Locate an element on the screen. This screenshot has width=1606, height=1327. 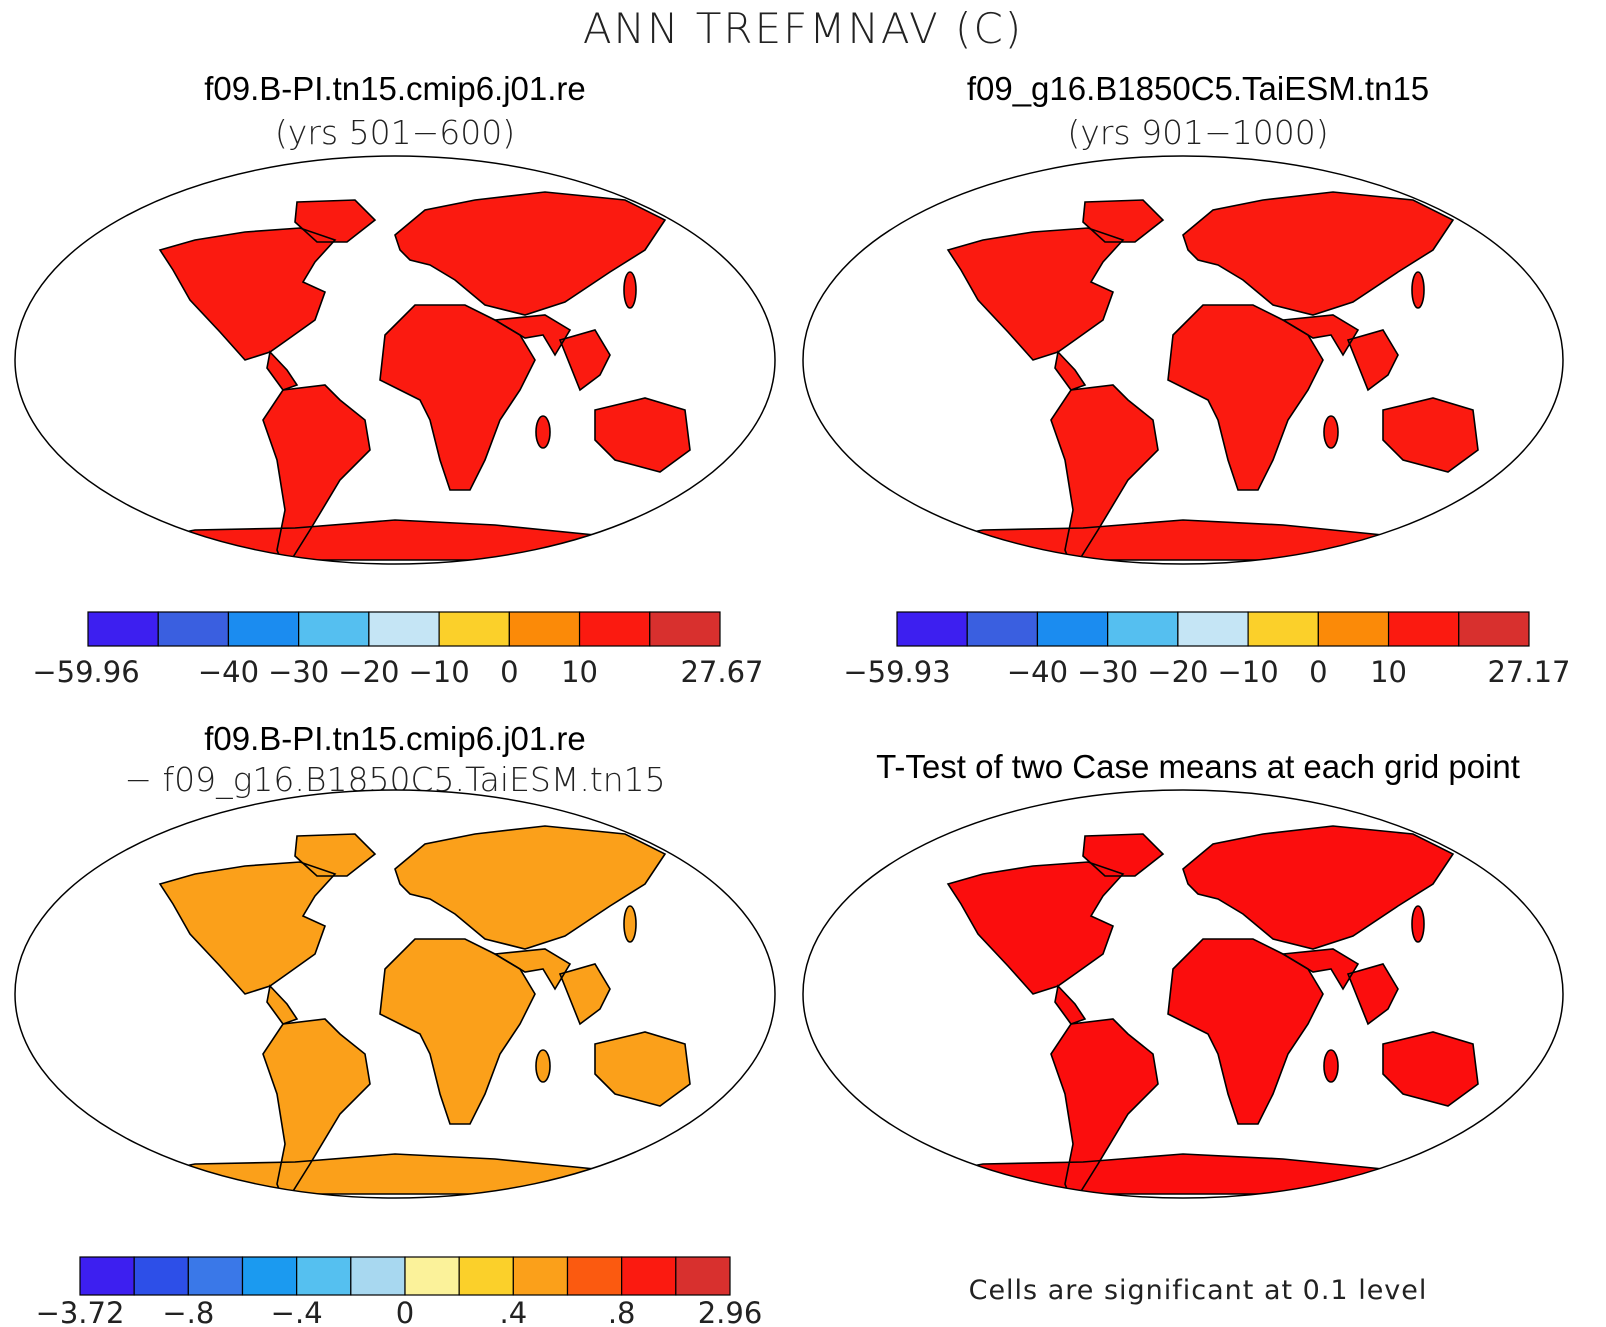
panel2-tick-label: −40 is located at coordinates (1037, 672).